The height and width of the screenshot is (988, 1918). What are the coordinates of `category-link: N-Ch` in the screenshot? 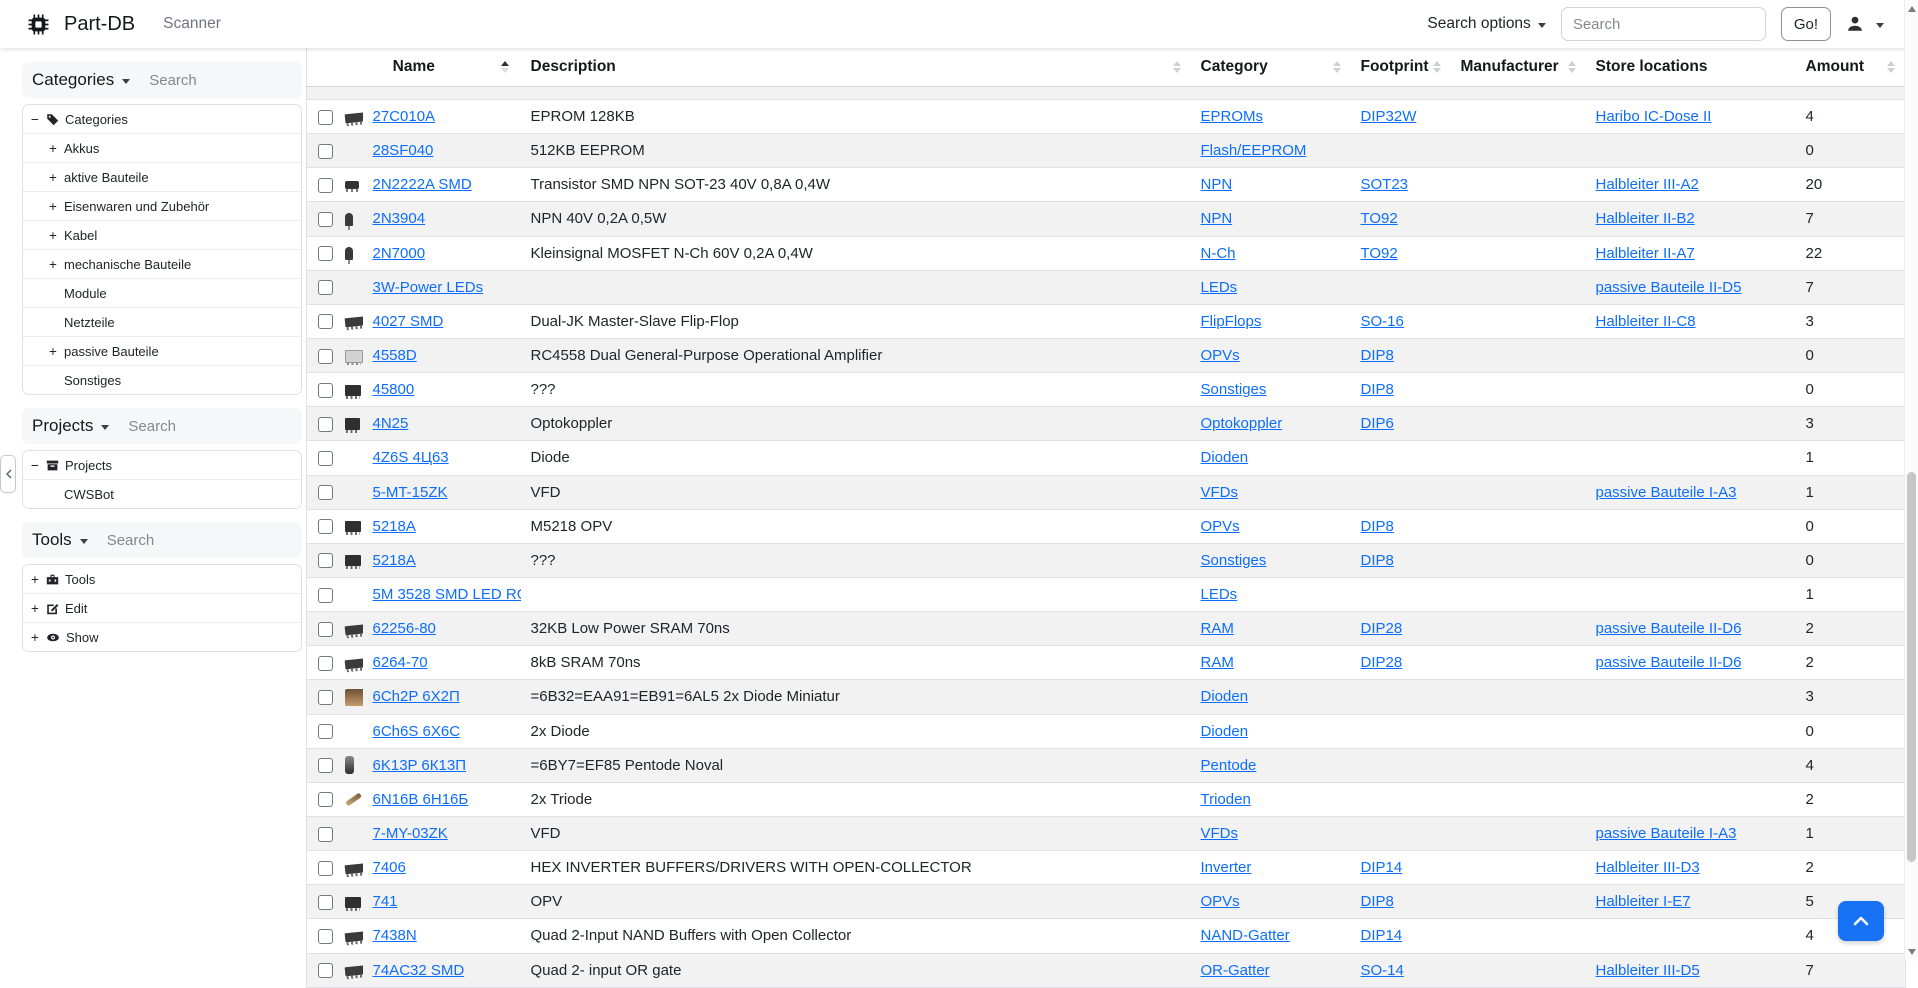 It's located at (1218, 253).